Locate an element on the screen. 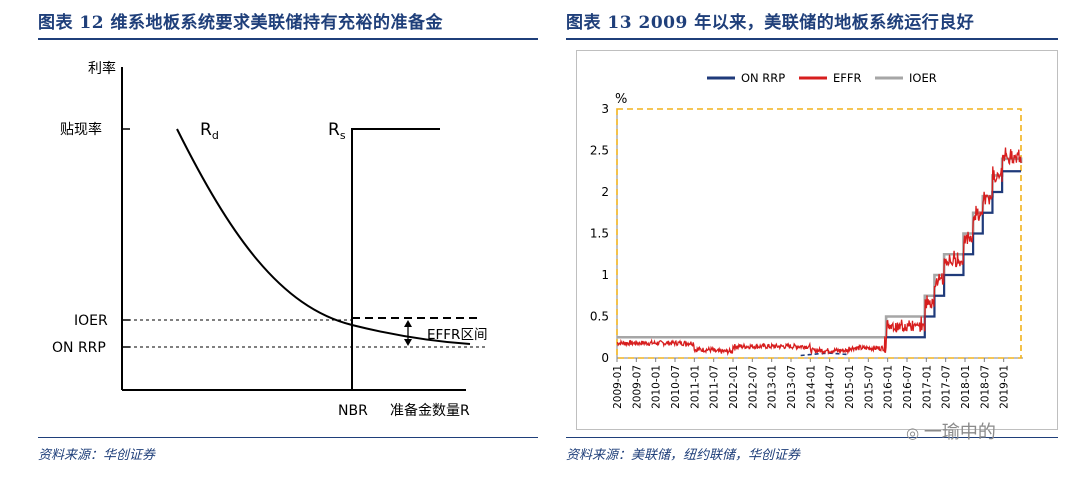  x-tick-label: 2016-07 is located at coordinates (908, 387).